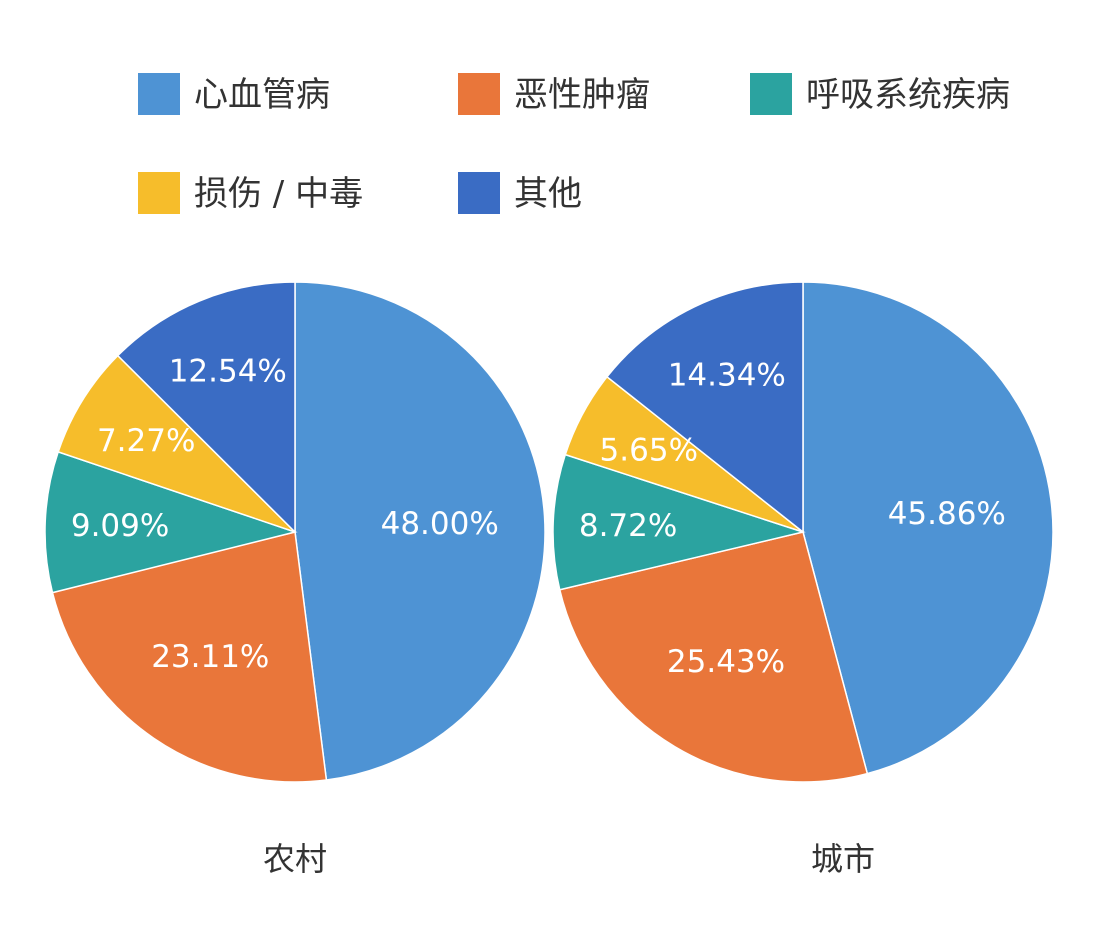 Image resolution: width=1104 pixels, height=926 pixels. What do you see at coordinates (146, 441) in the screenshot?
I see `slice-label-rural-injury-poisoning: 7.27%` at bounding box center [146, 441].